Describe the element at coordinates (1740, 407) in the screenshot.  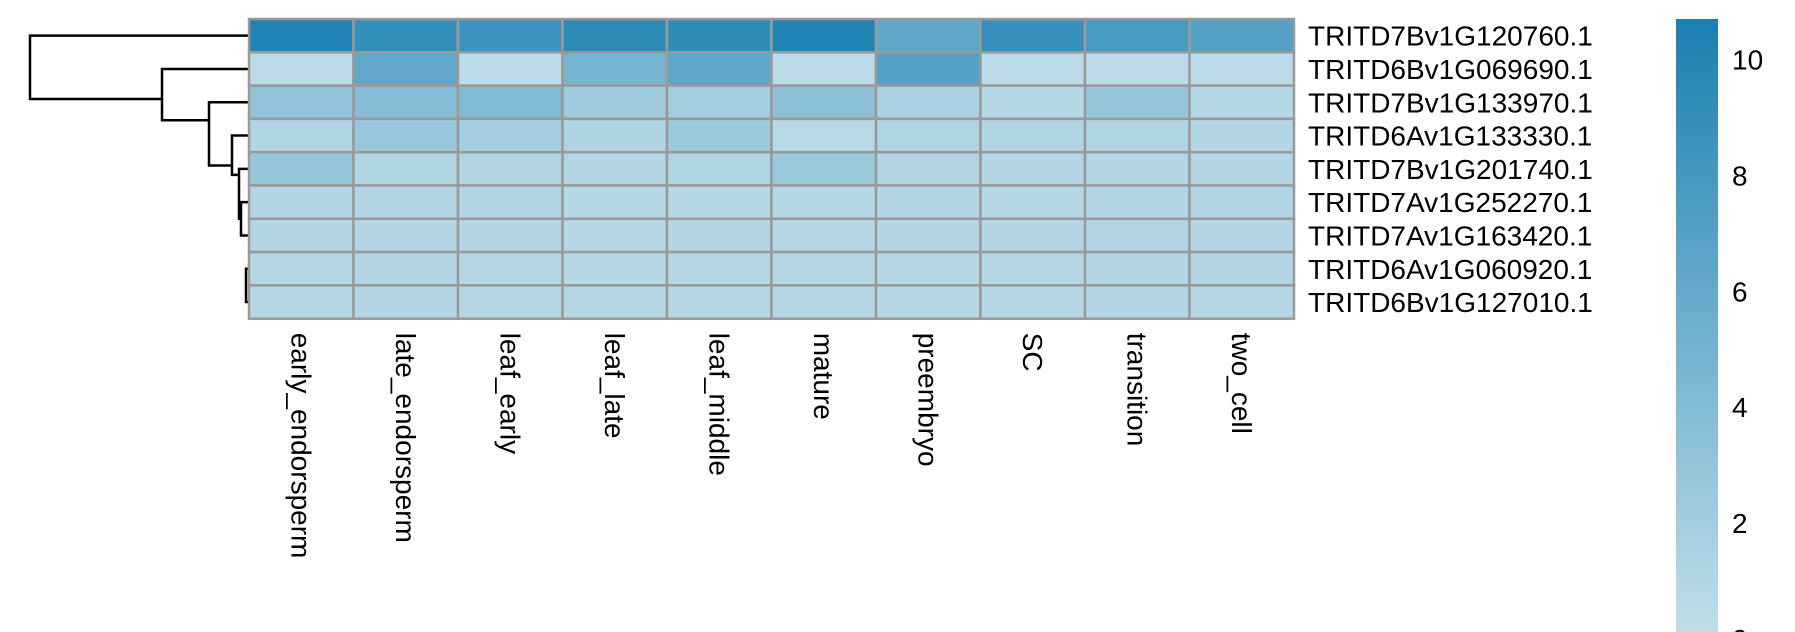
I see `legend-tick-label: 4` at that location.